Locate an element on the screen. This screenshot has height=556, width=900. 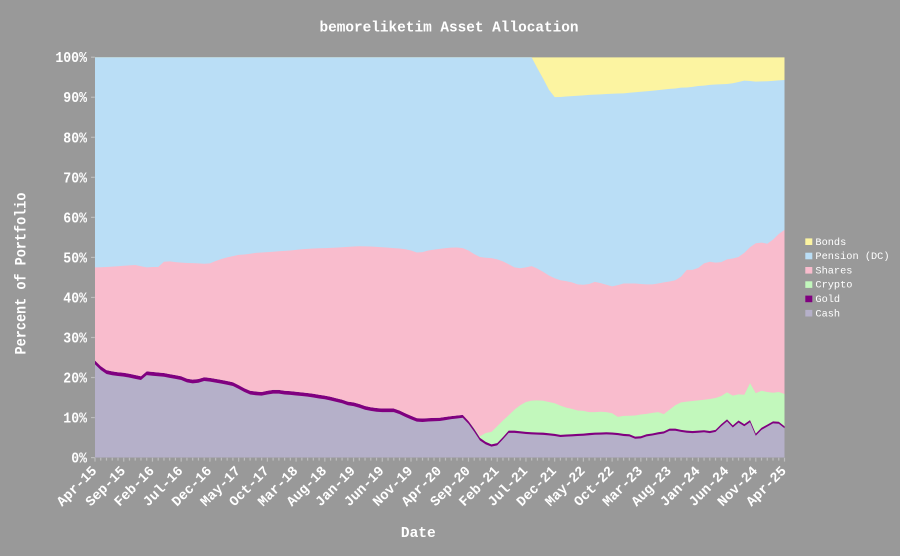
svg-text: 30% is located at coordinates (75, 338).